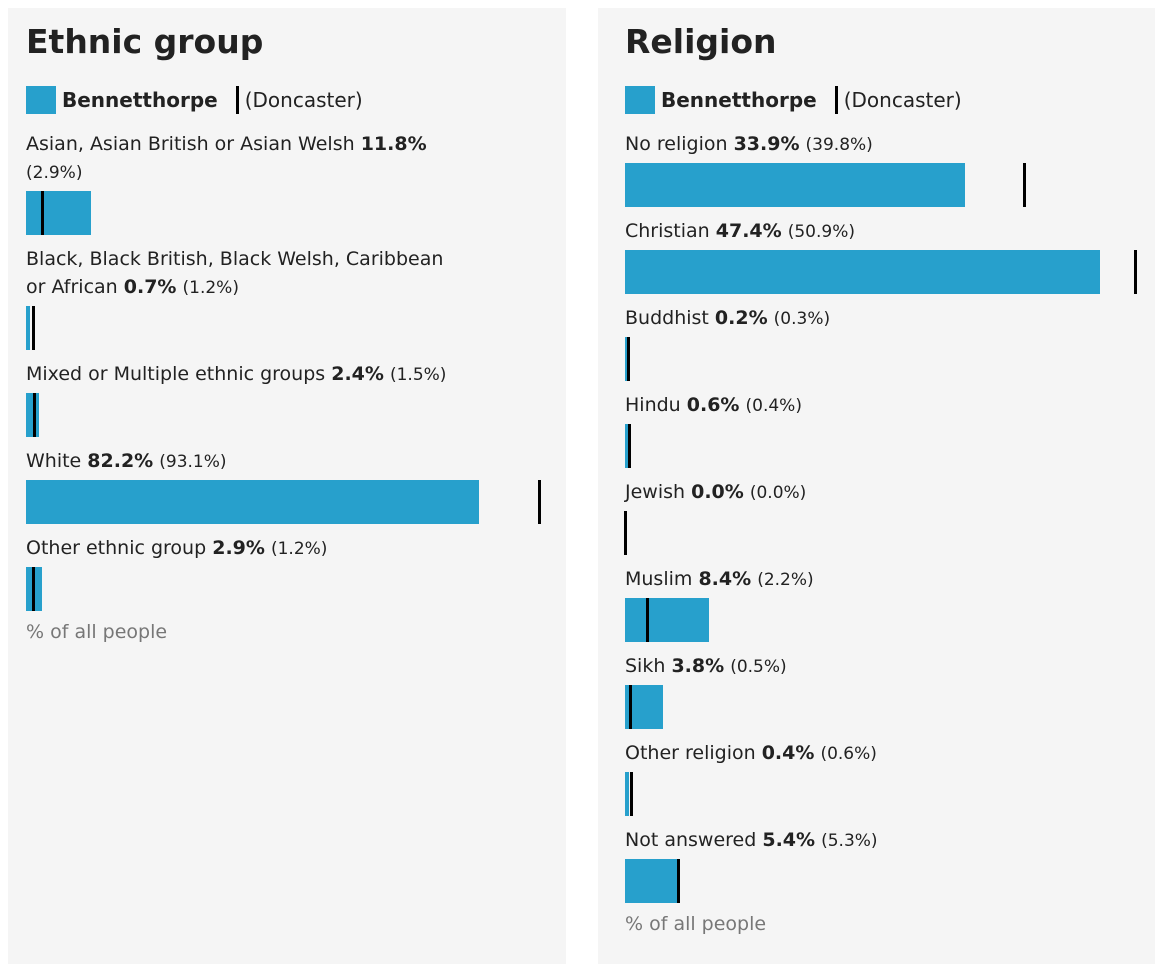  I want to click on category-name: Buddhist, so click(667, 318).